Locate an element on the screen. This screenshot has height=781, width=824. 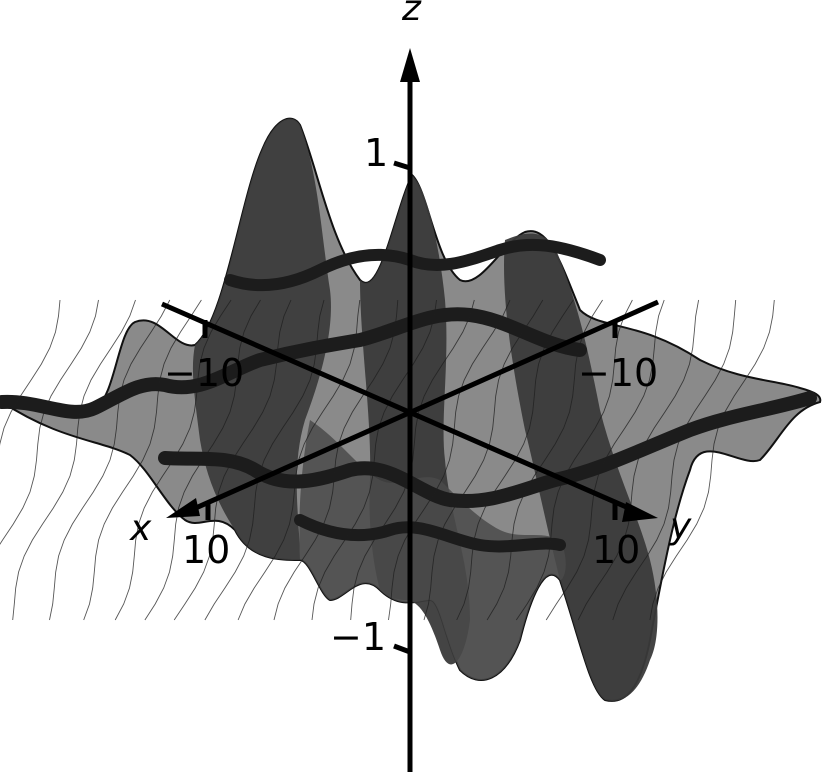
x-axis-arrowhead is located at coordinates (183, 508).